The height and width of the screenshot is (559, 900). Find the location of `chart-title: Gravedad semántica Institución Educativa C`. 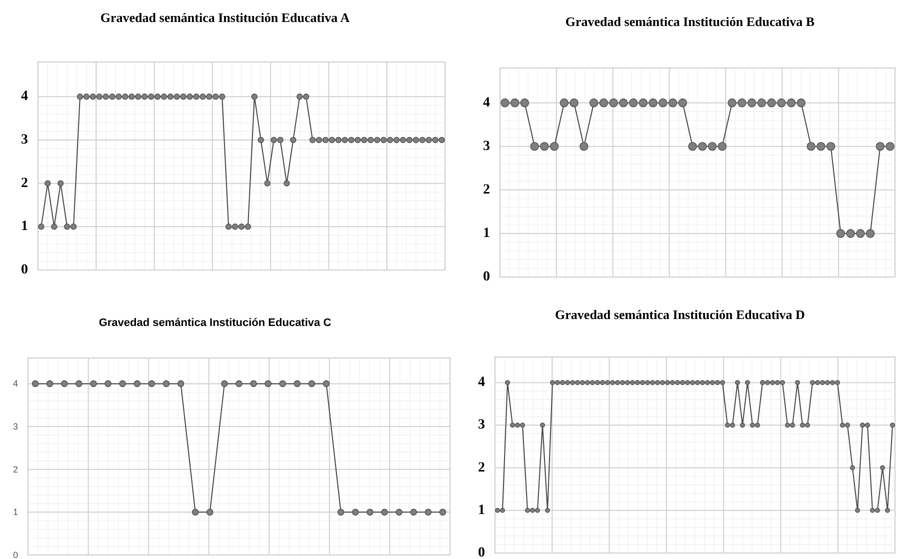

chart-title: Gravedad semántica Institución Educativa C is located at coordinates (215, 323).